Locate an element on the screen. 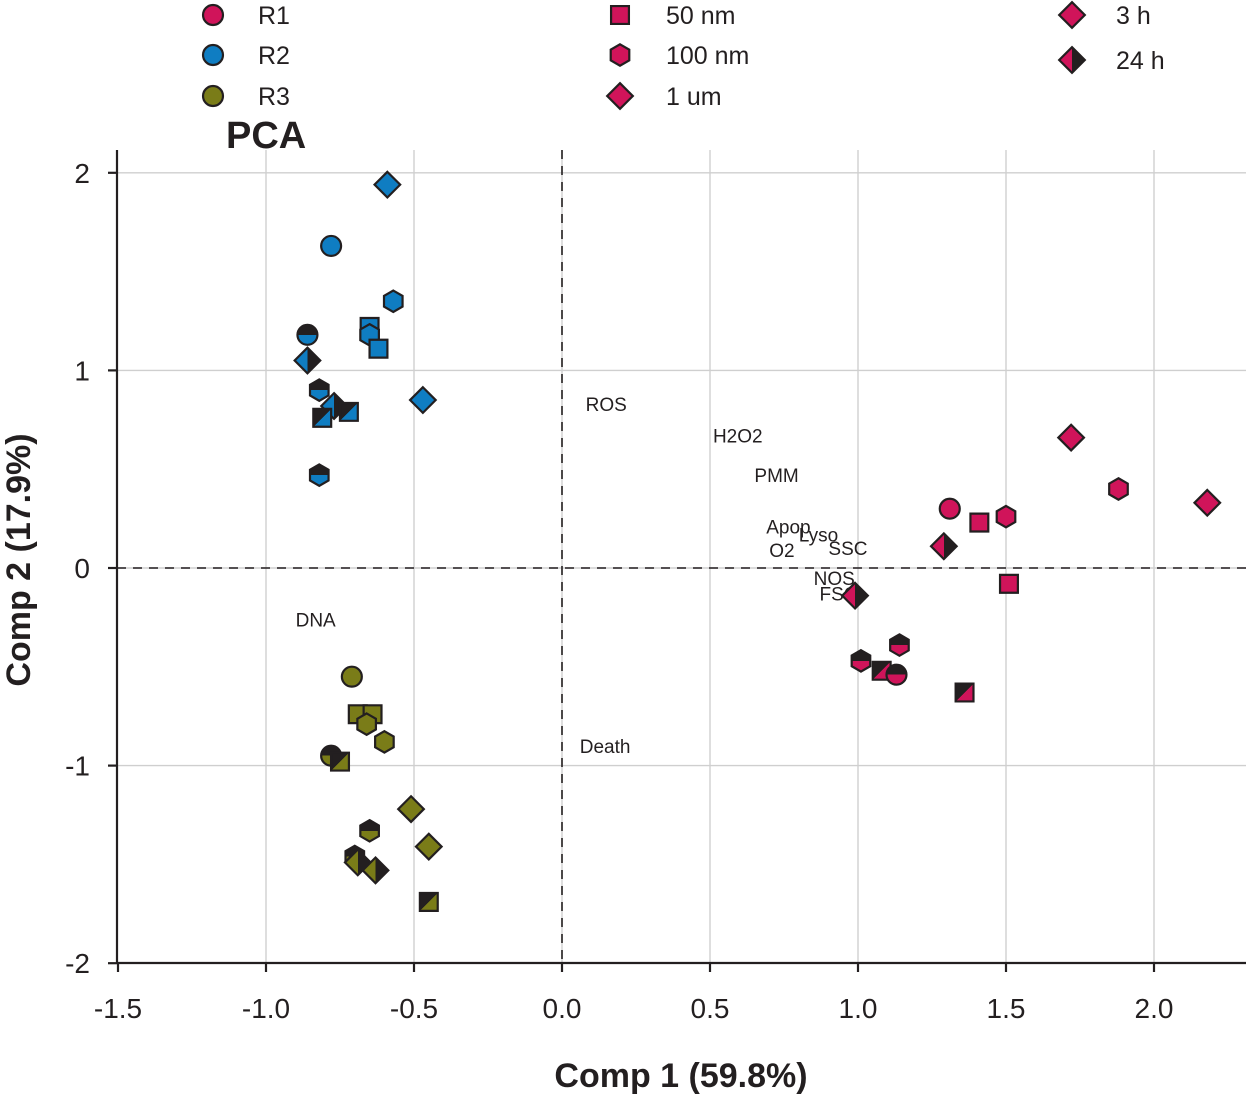 This screenshot has height=1096, width=1246. point-r3-circle-3h is located at coordinates (351, 676).